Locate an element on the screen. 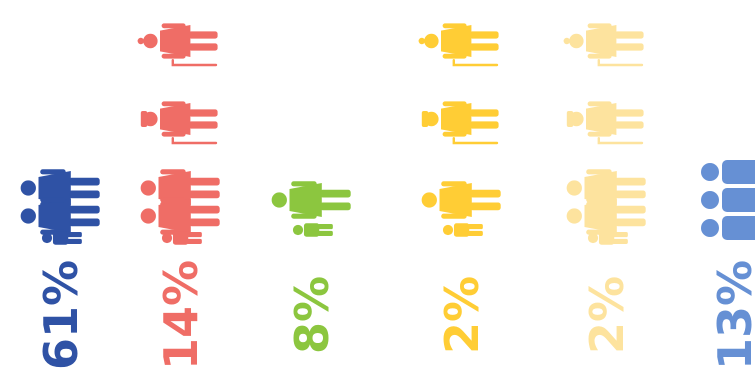 This screenshot has height=371, width=755. percentage-label: 14% is located at coordinates (181, 315).